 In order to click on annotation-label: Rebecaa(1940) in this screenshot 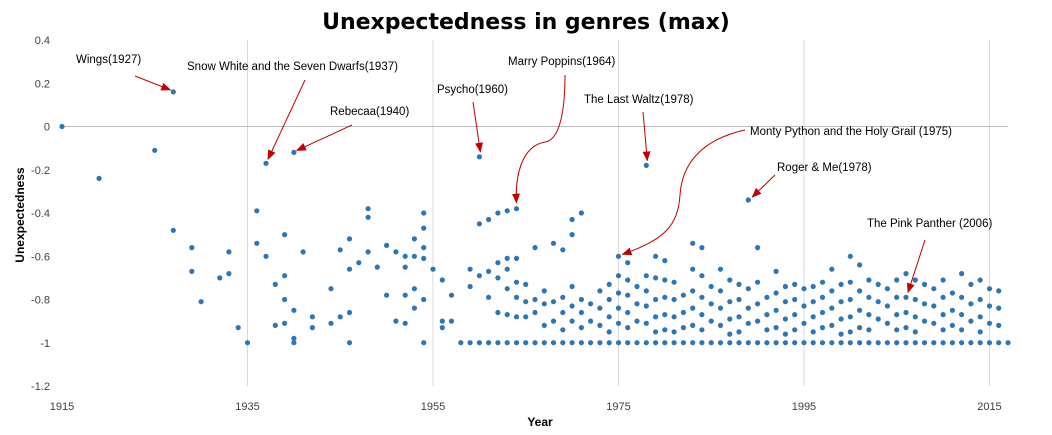, I will do `click(369, 112)`.